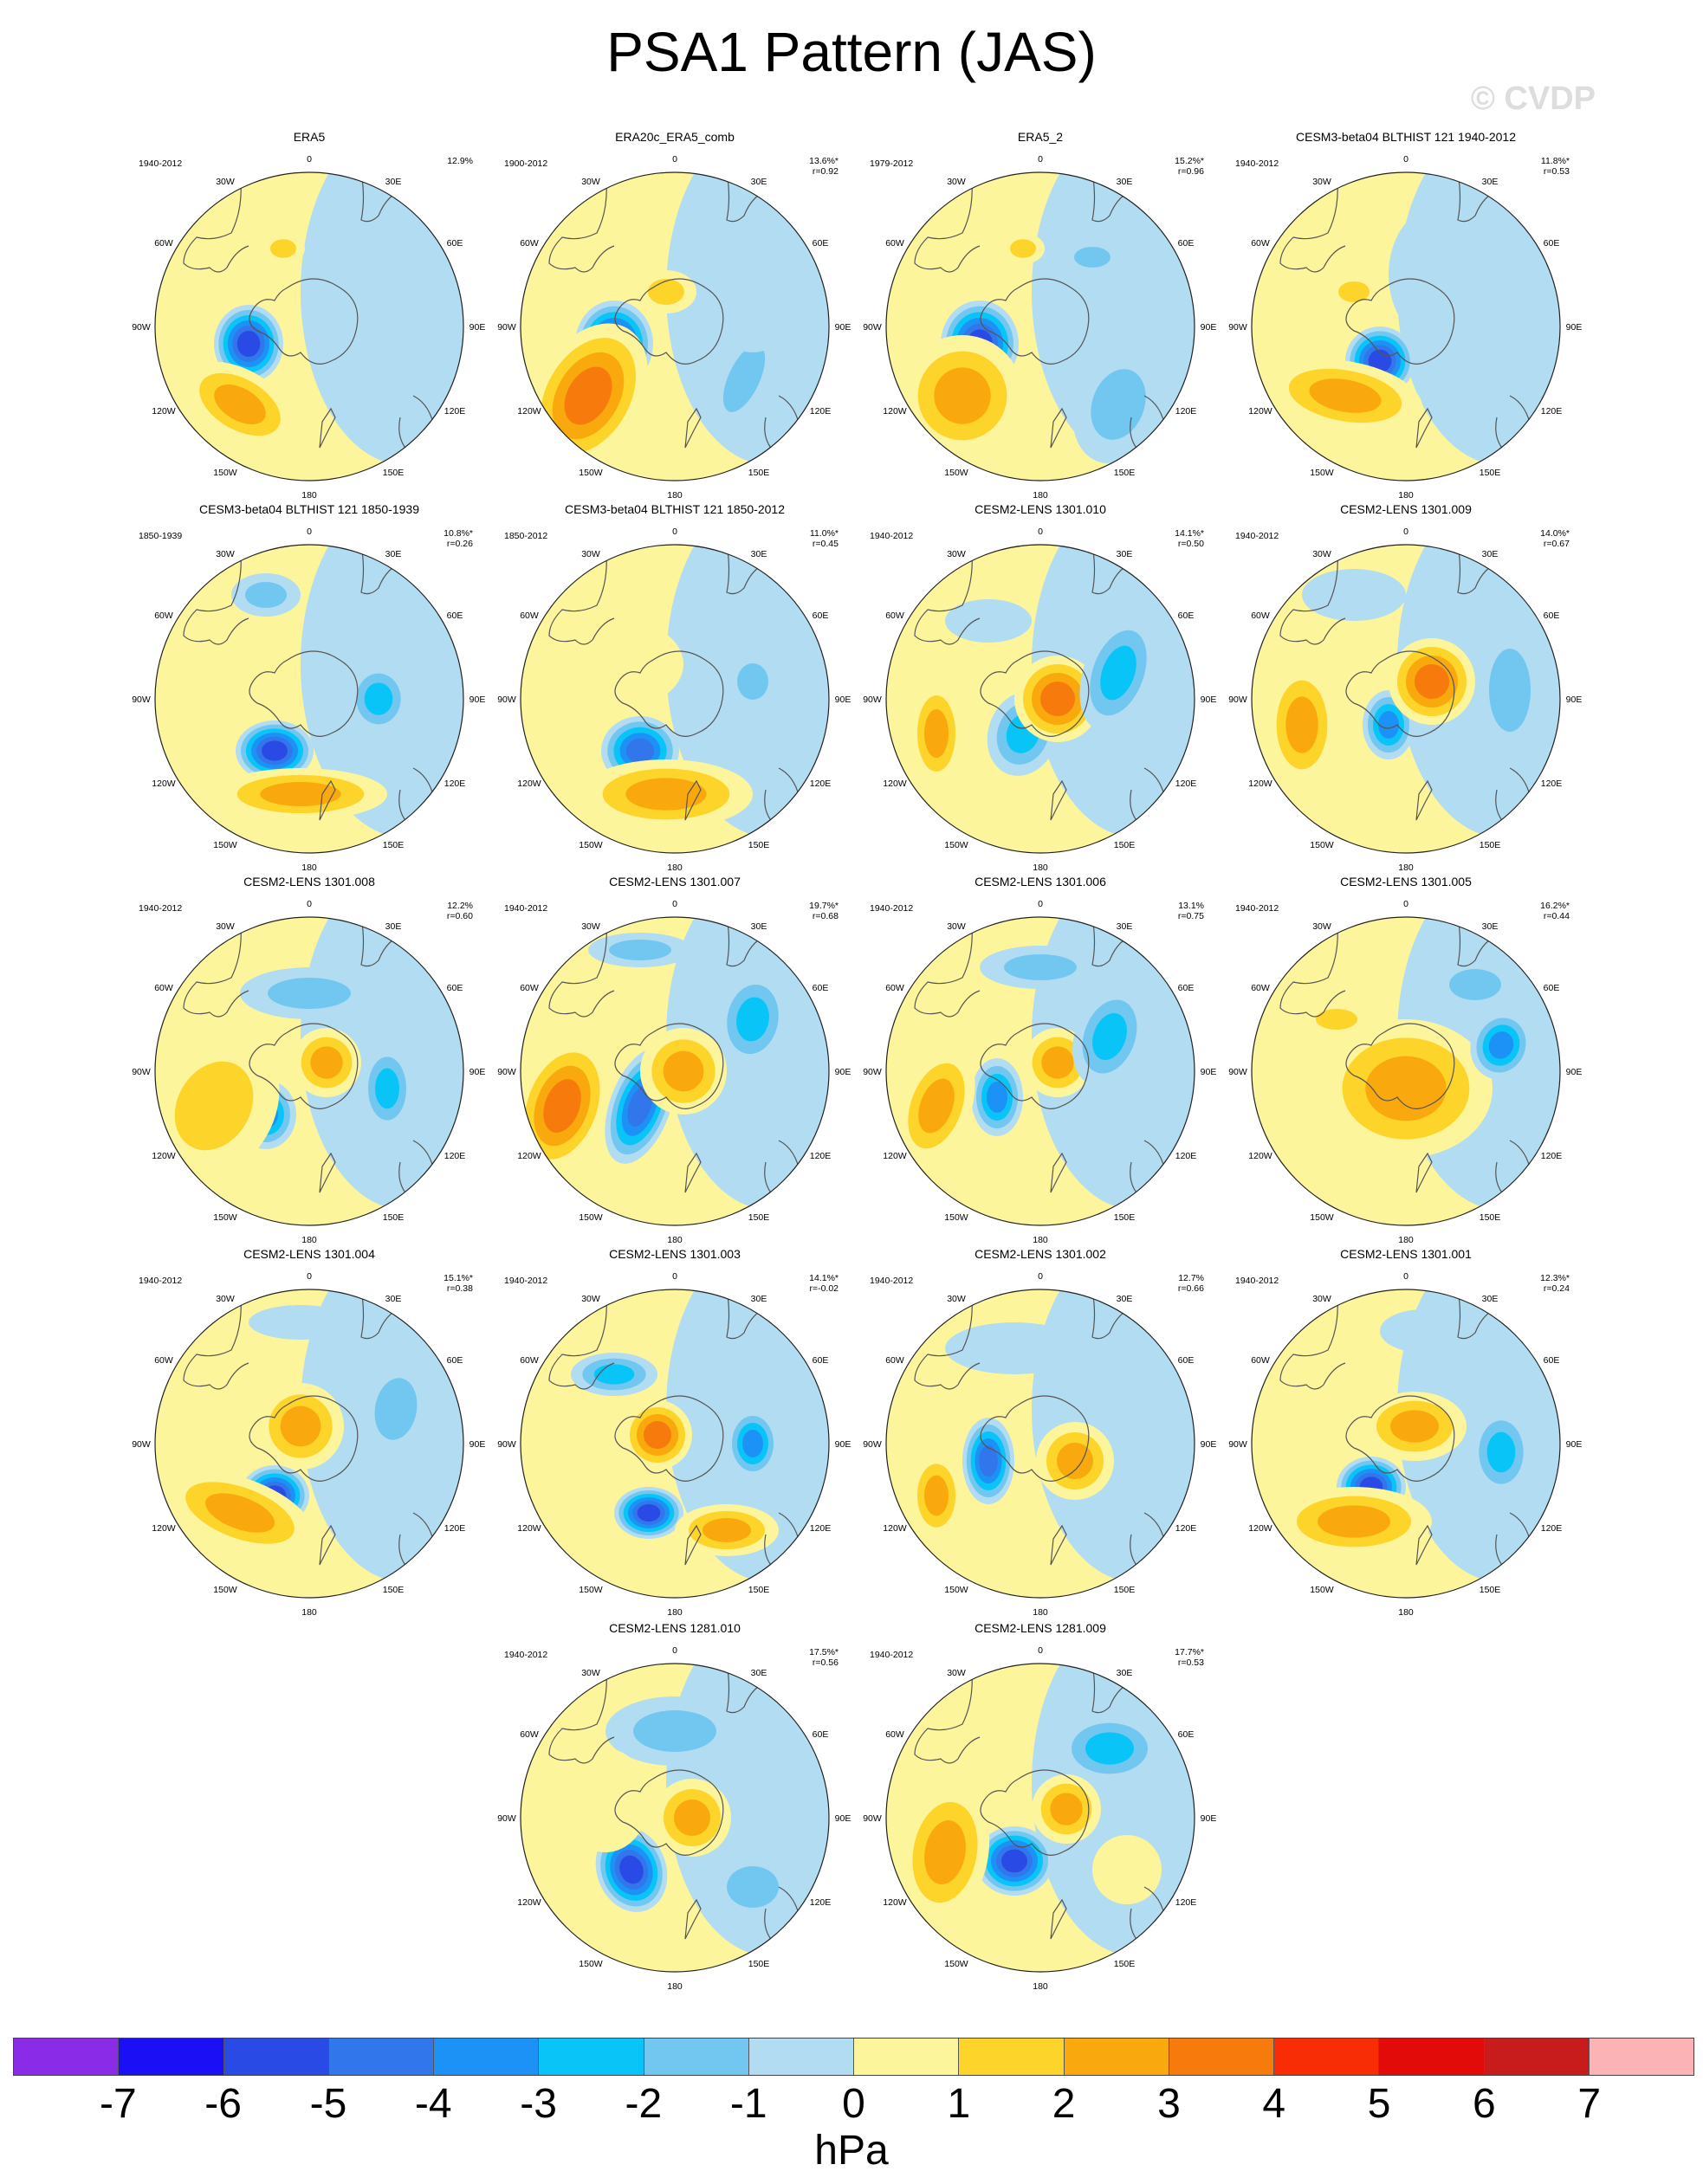 This screenshot has width=1703, height=2184. I want to click on panel-stats: 11.0%* r=0.45, so click(804, 538).